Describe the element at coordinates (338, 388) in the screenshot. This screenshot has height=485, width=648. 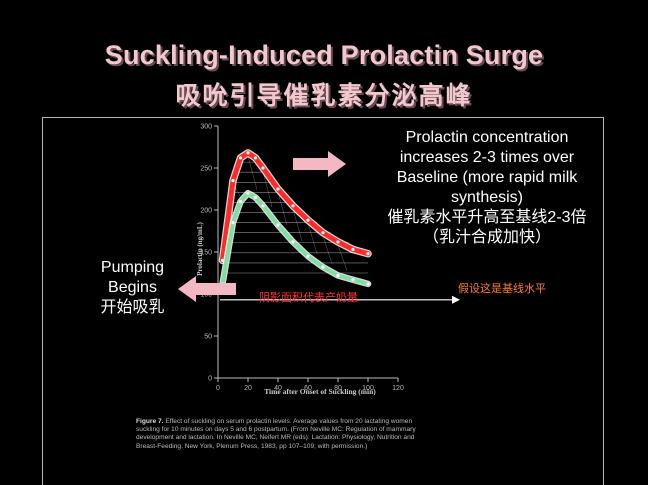
I see `x-tick-label: 80` at that location.